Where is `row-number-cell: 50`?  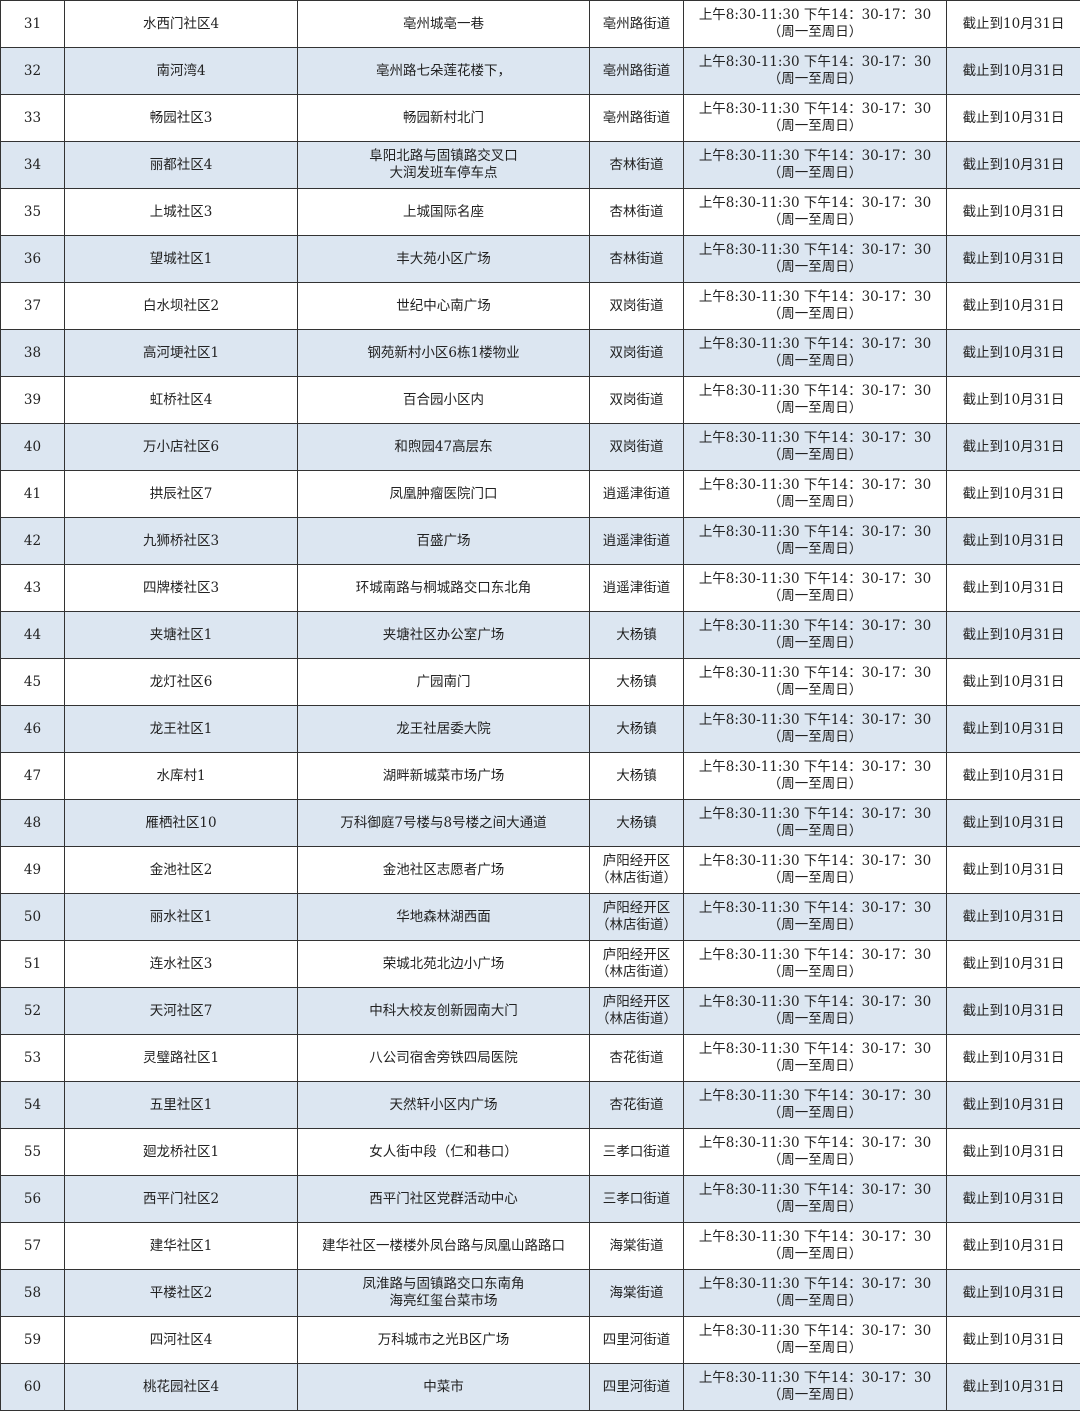
row-number-cell: 50 is located at coordinates (33, 917).